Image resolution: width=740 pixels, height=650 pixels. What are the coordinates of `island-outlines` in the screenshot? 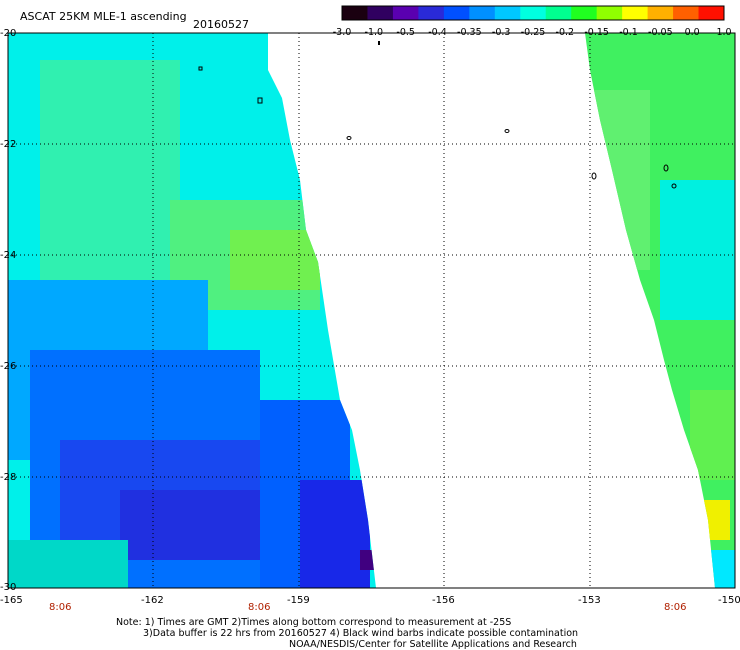 It's located at (437, 127).